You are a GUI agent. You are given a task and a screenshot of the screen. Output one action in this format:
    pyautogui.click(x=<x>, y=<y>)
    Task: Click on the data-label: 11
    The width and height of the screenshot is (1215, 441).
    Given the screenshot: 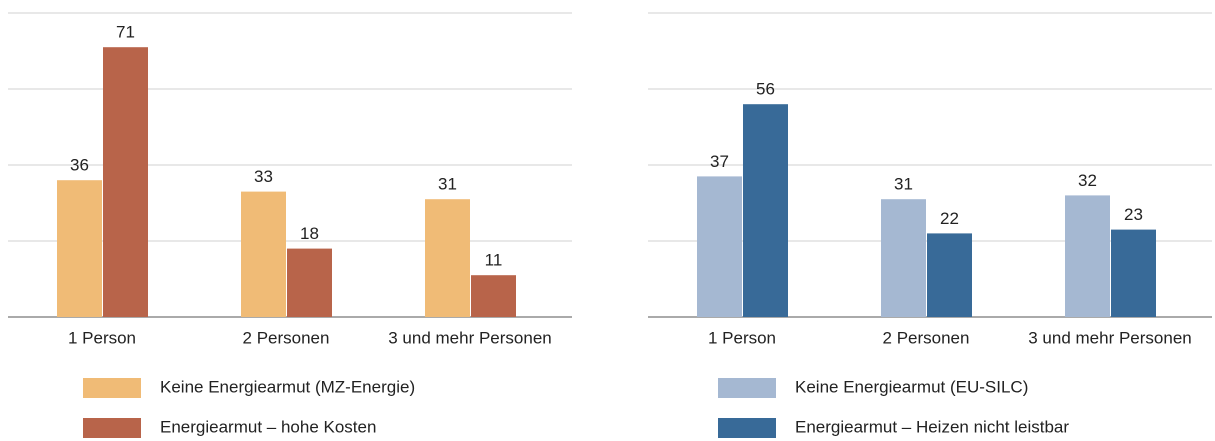 What is the action you would take?
    pyautogui.click(x=494, y=260)
    